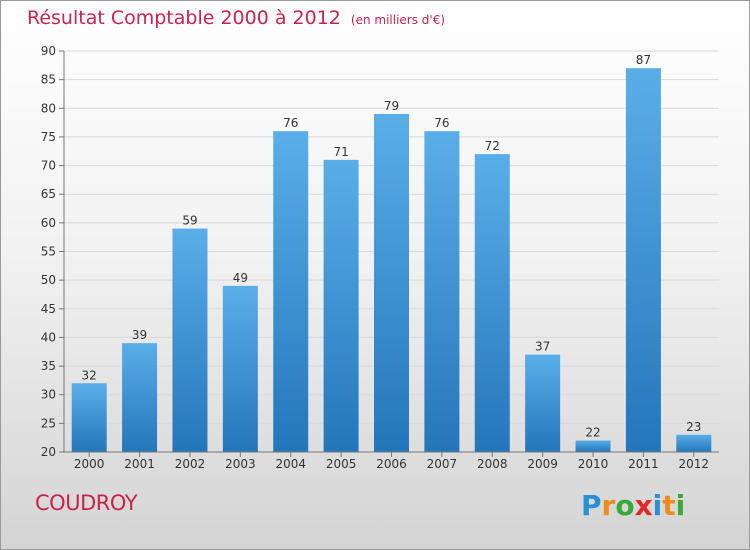 Image resolution: width=750 pixels, height=550 pixels. Describe the element at coordinates (48, 194) in the screenshot. I see `y-tick-label: 65` at that location.